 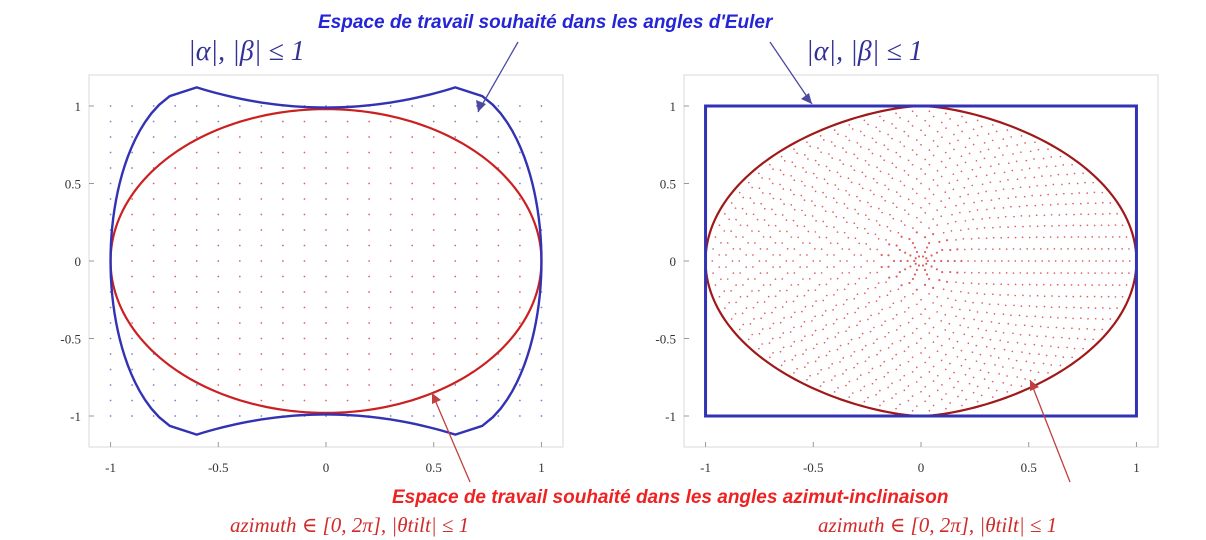 What do you see at coordinates (673, 106) in the screenshot?
I see `right-ytick-label: 1` at bounding box center [673, 106].